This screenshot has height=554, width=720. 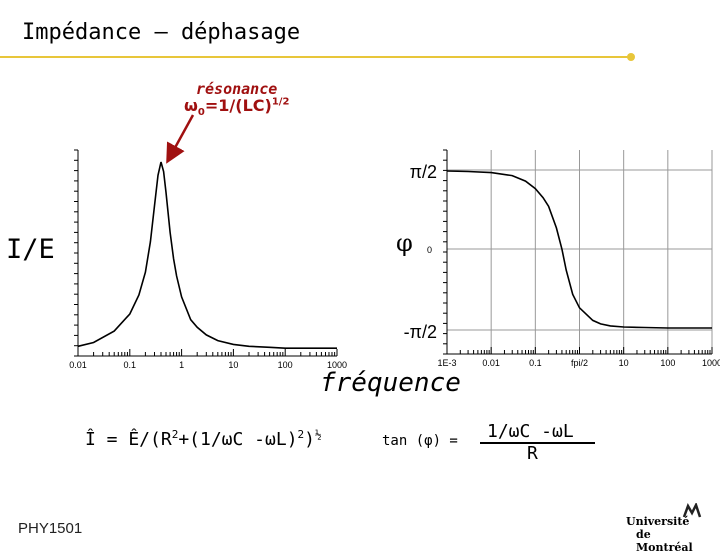 What do you see at coordinates (579, 363) in the screenshot?
I see `x-tick-label: fpi/2` at bounding box center [579, 363].